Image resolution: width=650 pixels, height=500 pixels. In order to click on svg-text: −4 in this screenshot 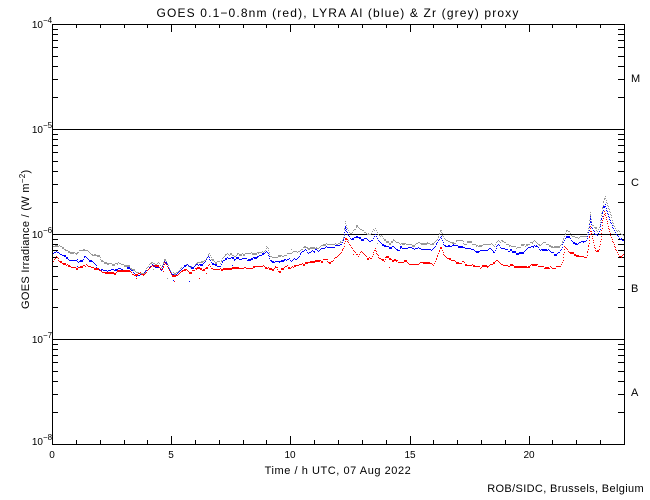, I will do `click(48, 20)`.